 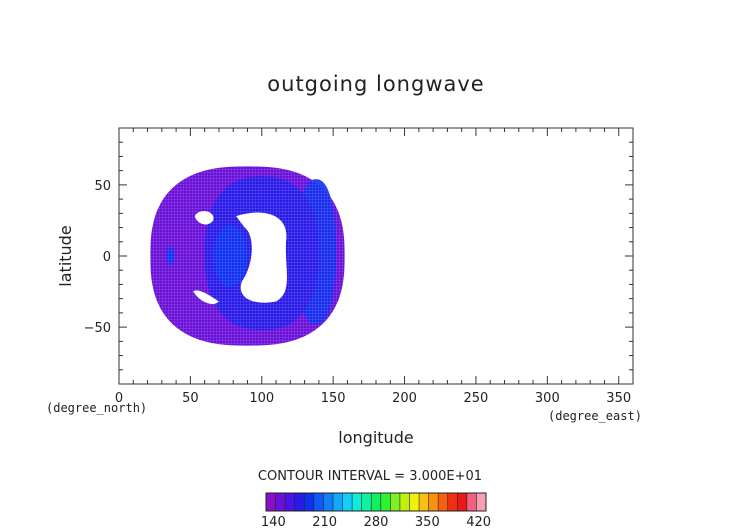 I want to click on y-tick-label: −50, so click(x=97, y=328).